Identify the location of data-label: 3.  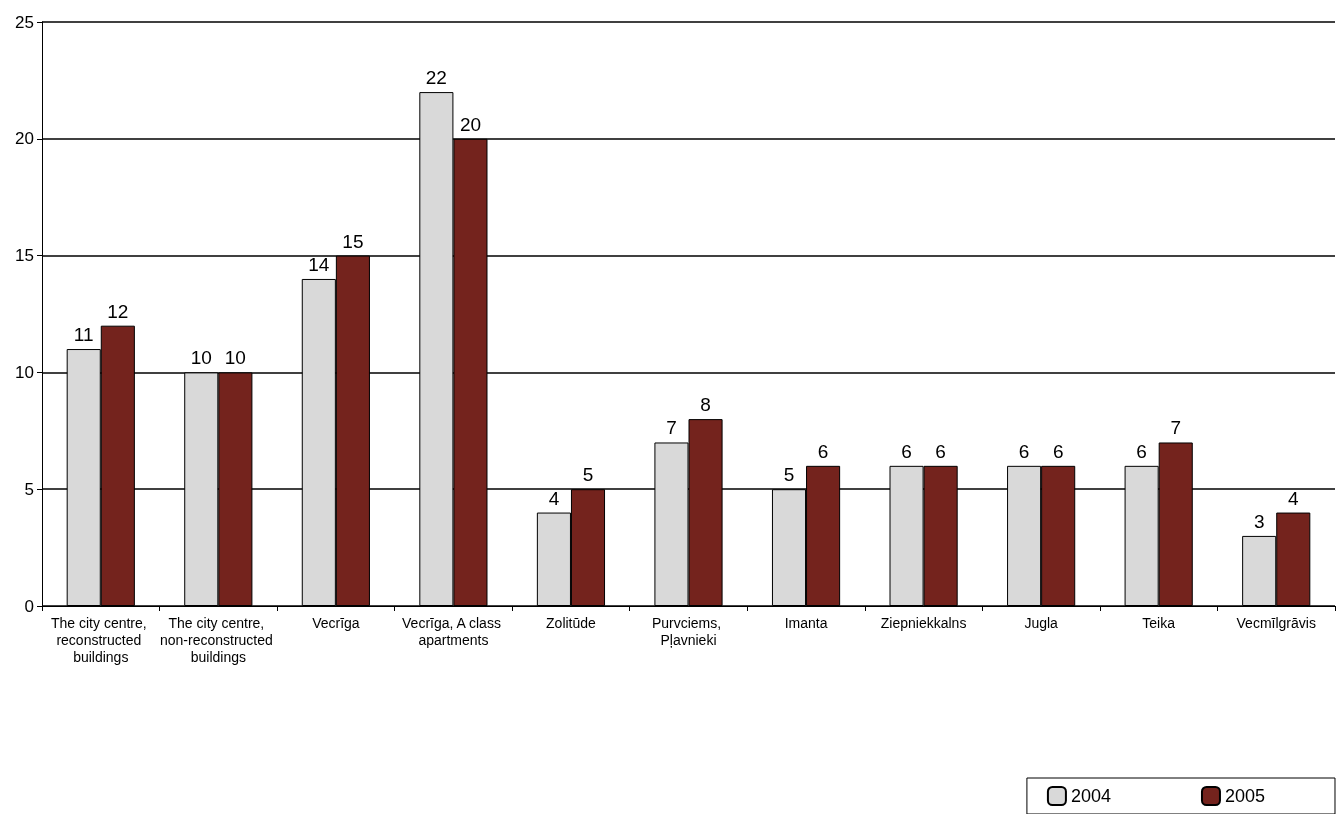
(1259, 521).